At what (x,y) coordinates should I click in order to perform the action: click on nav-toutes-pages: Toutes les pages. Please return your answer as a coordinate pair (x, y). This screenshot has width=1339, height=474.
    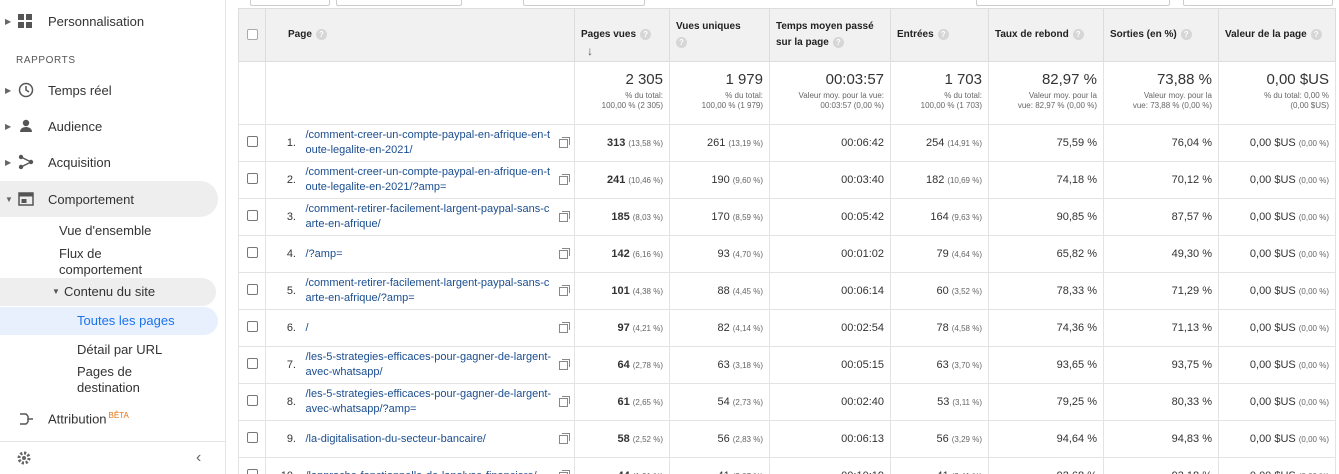
    Looking at the image, I should click on (109, 321).